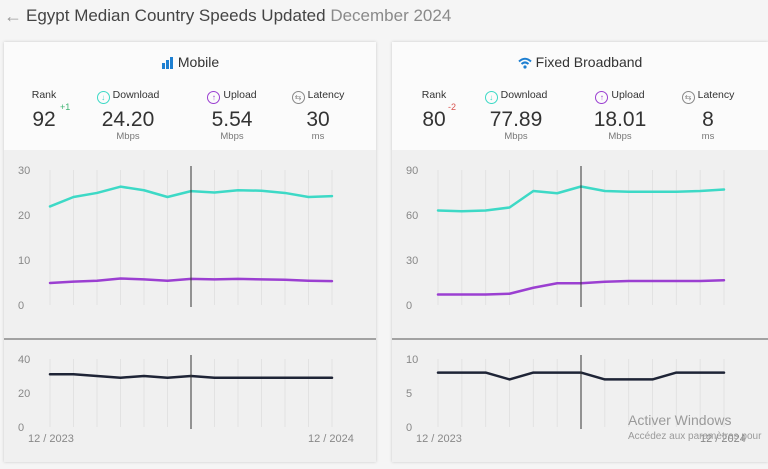  What do you see at coordinates (391, 15) in the screenshot?
I see `page-title-date: December 2024` at bounding box center [391, 15].